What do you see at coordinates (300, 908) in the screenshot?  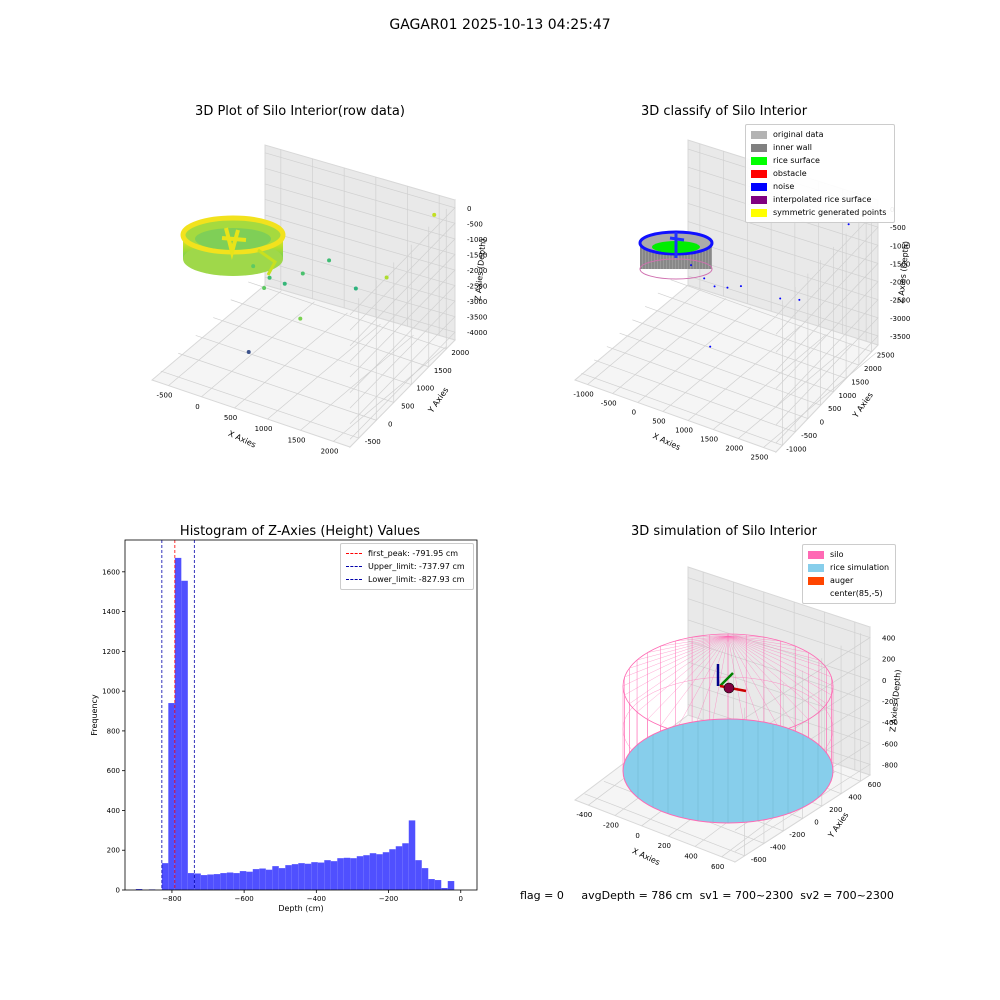 I see `x-axis-label: Depth (cm)` at bounding box center [300, 908].